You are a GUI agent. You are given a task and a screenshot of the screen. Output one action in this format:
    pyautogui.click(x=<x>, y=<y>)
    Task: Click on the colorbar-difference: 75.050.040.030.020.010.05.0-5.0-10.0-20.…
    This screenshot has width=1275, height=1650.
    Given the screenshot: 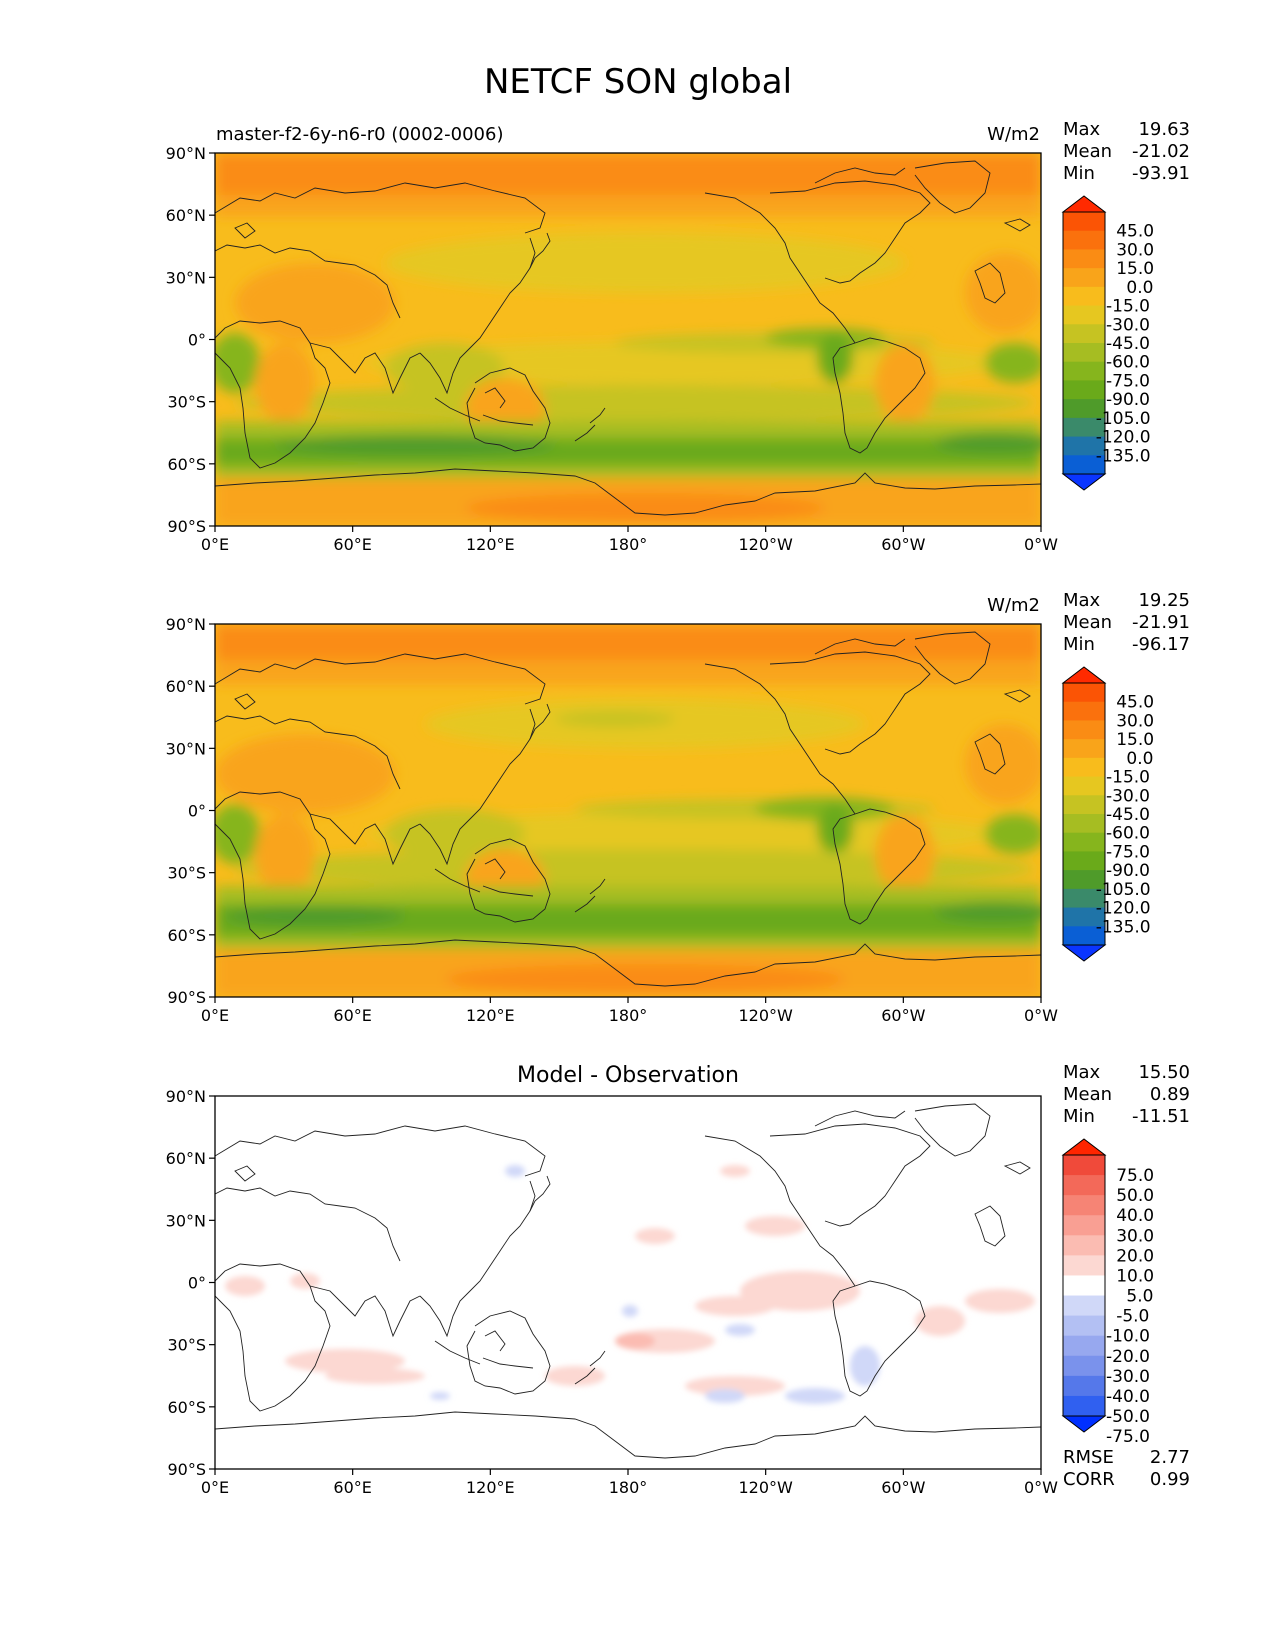 What is the action you would take?
    pyautogui.click(x=1107, y=1292)
    